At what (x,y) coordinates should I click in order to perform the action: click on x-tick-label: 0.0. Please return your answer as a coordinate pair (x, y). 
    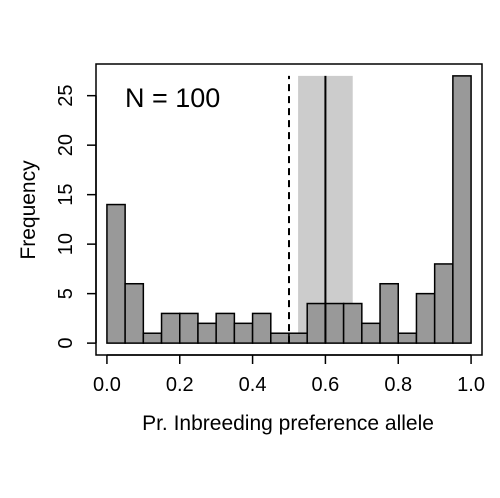
    Looking at the image, I should click on (107, 385).